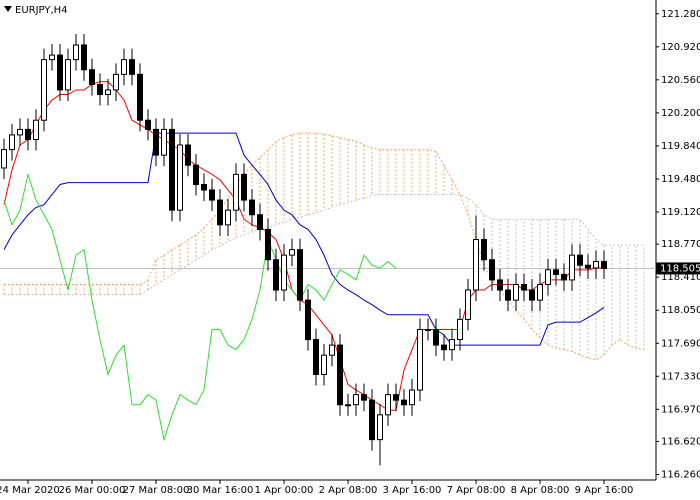  What do you see at coordinates (540, 490) in the screenshot?
I see `x-tick-label: 8 Apr 08:00` at bounding box center [540, 490].